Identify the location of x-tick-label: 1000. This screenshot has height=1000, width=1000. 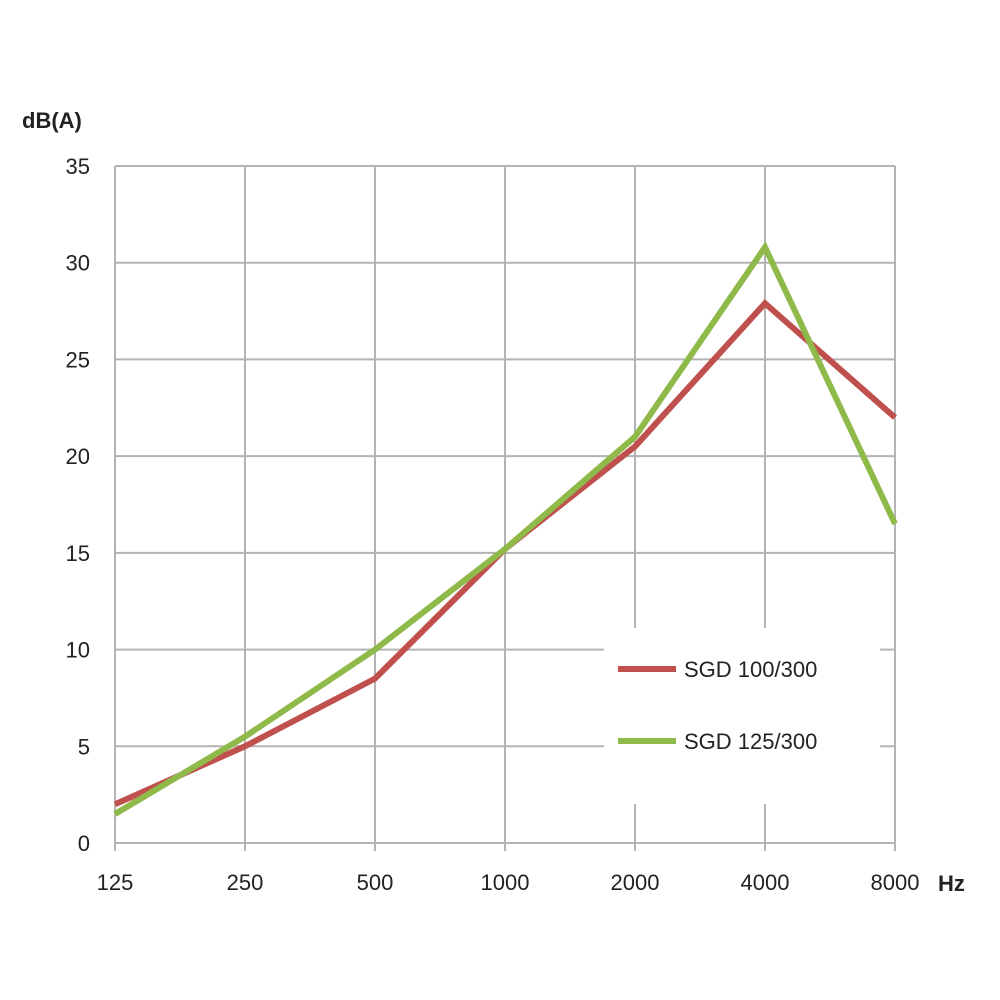
(505, 882).